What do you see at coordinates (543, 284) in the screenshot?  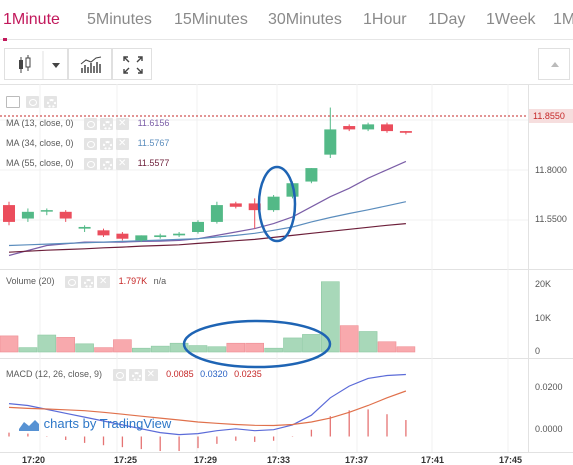 I see `volume-tick: 20K` at bounding box center [543, 284].